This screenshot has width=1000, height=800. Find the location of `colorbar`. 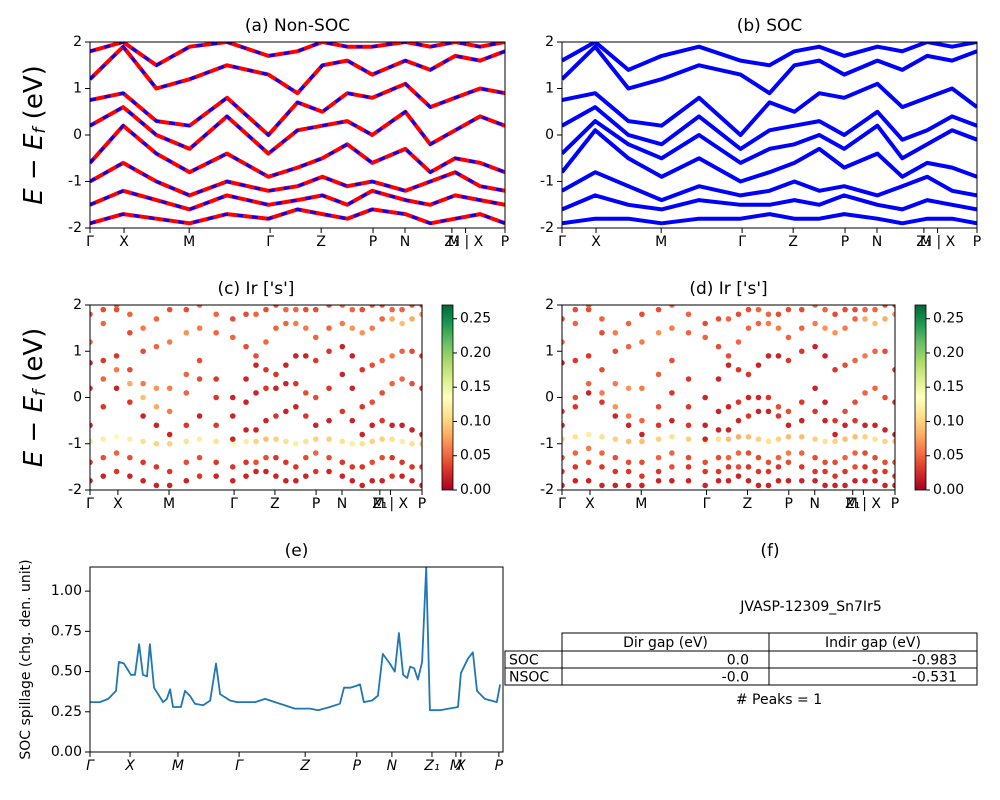

colorbar is located at coordinates (447, 397).